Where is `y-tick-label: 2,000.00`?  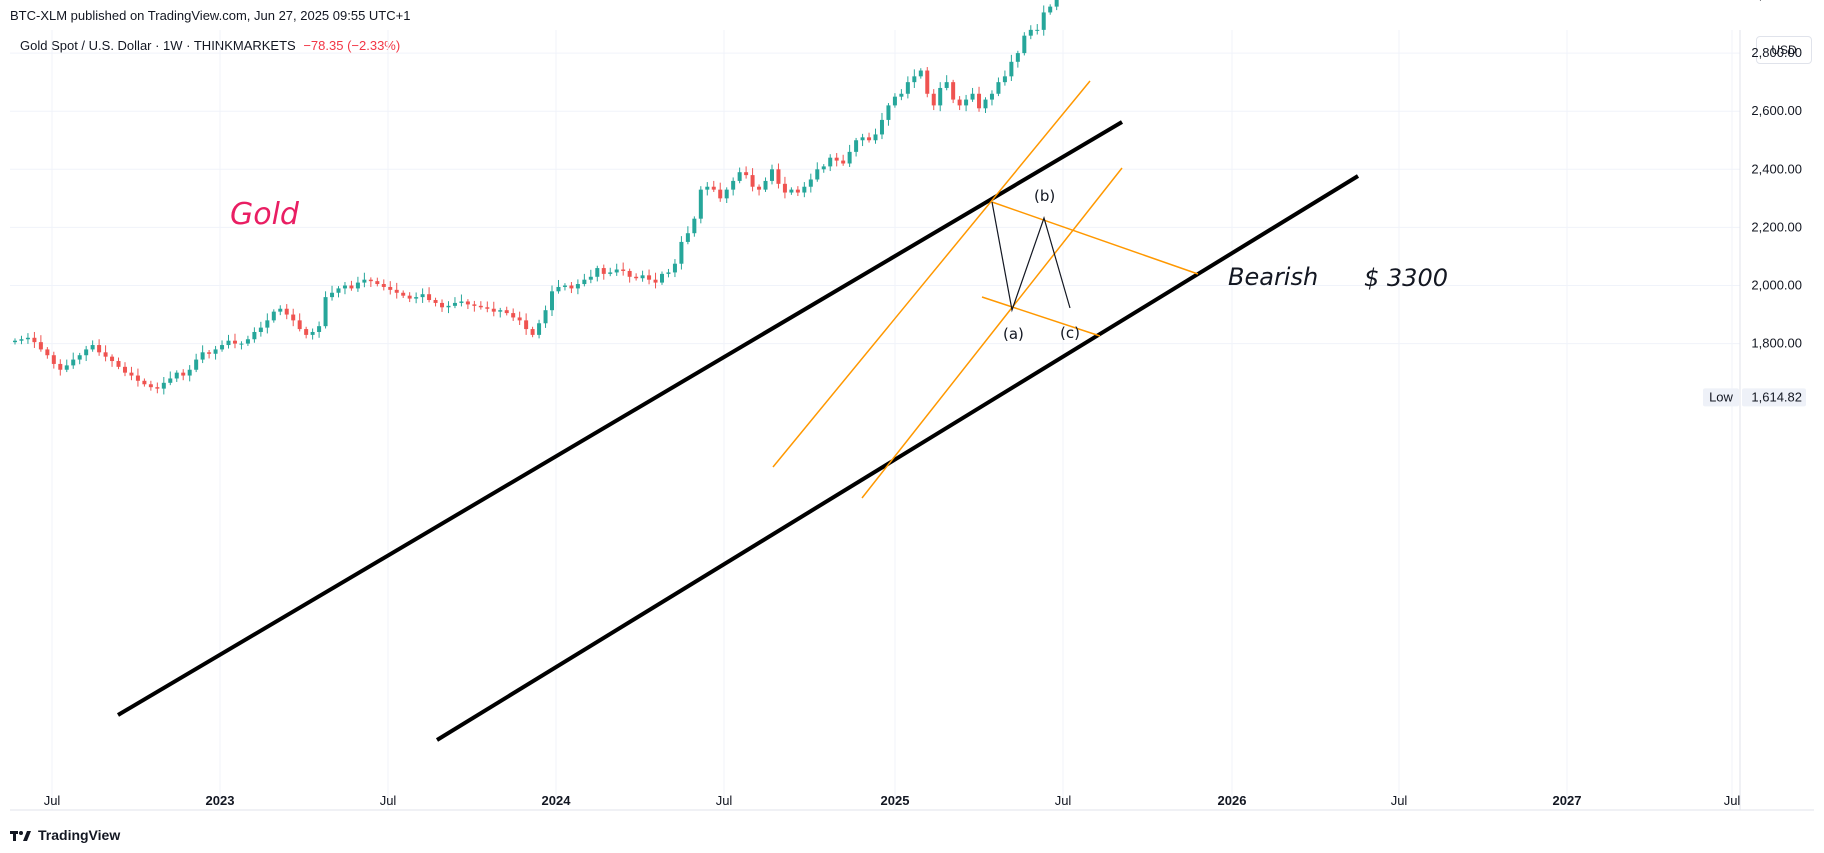
y-tick-label: 2,000.00 is located at coordinates (1776, 285).